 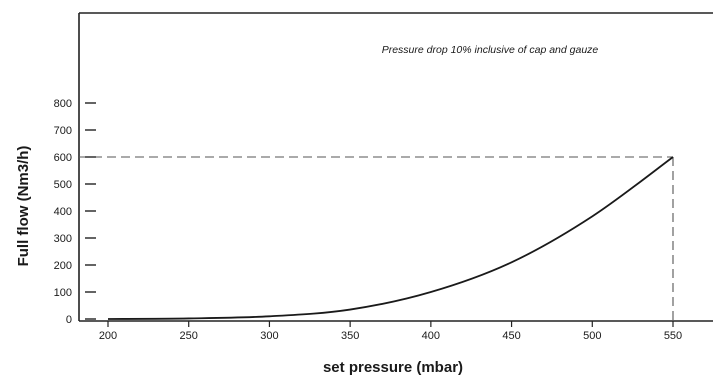 What do you see at coordinates (269, 336) in the screenshot?
I see `x-tick-label: 300` at bounding box center [269, 336].